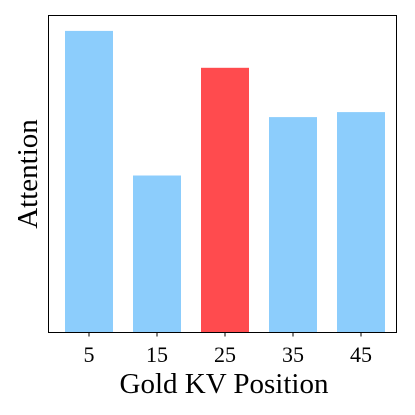  Describe the element at coordinates (28, 174) in the screenshot. I see `y-axis-label: Attention` at that location.